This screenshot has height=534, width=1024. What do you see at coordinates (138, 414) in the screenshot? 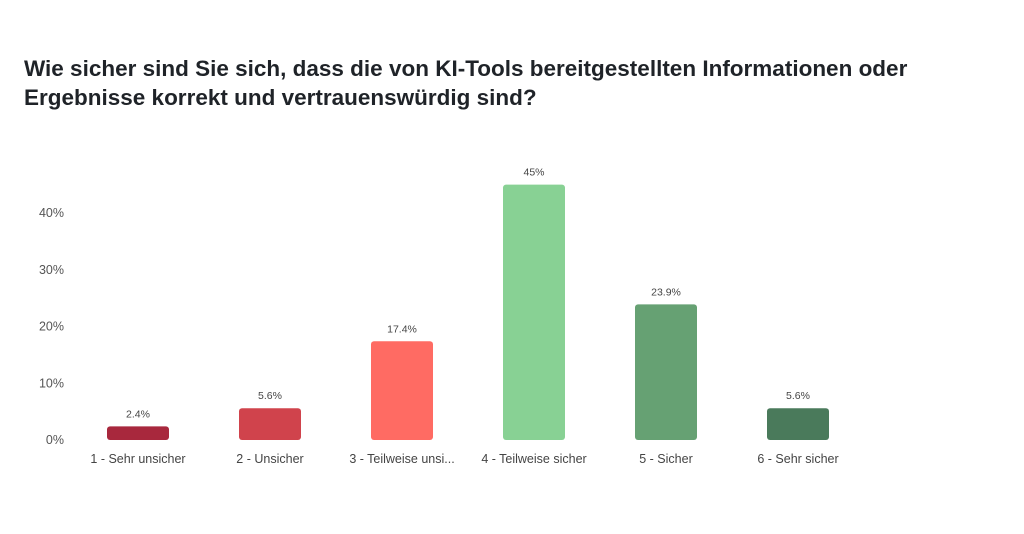
I see `data-label: 2.4%` at bounding box center [138, 414].